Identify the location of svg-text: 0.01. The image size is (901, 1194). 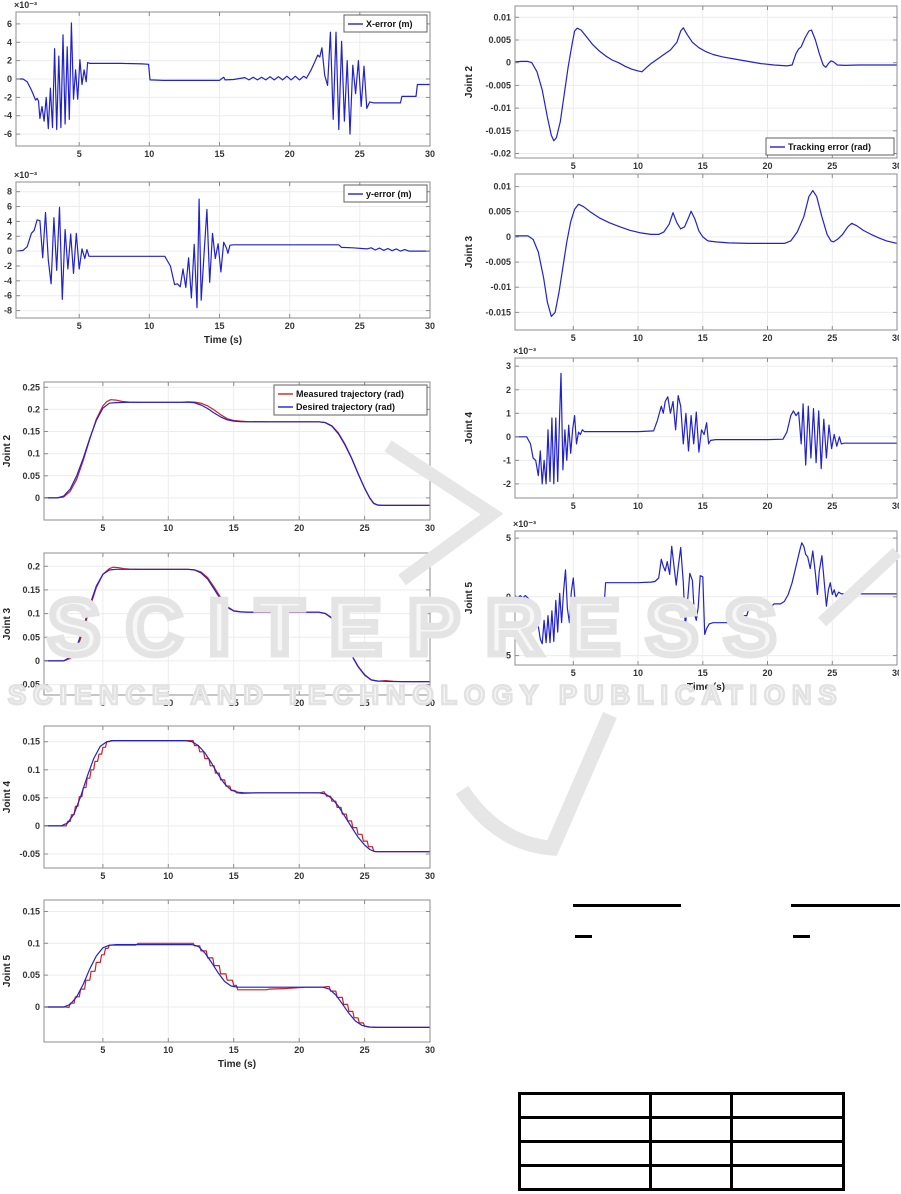
(502, 187).